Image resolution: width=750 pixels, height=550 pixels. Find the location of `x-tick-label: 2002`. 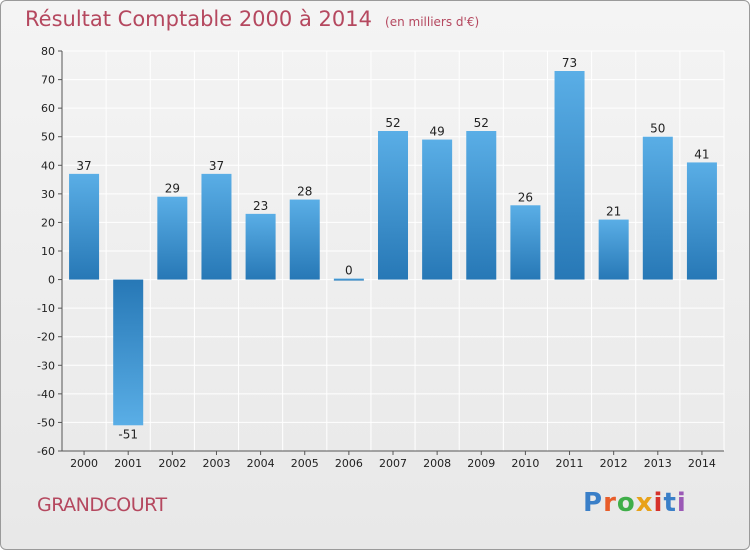

x-tick-label: 2002 is located at coordinates (172, 463).